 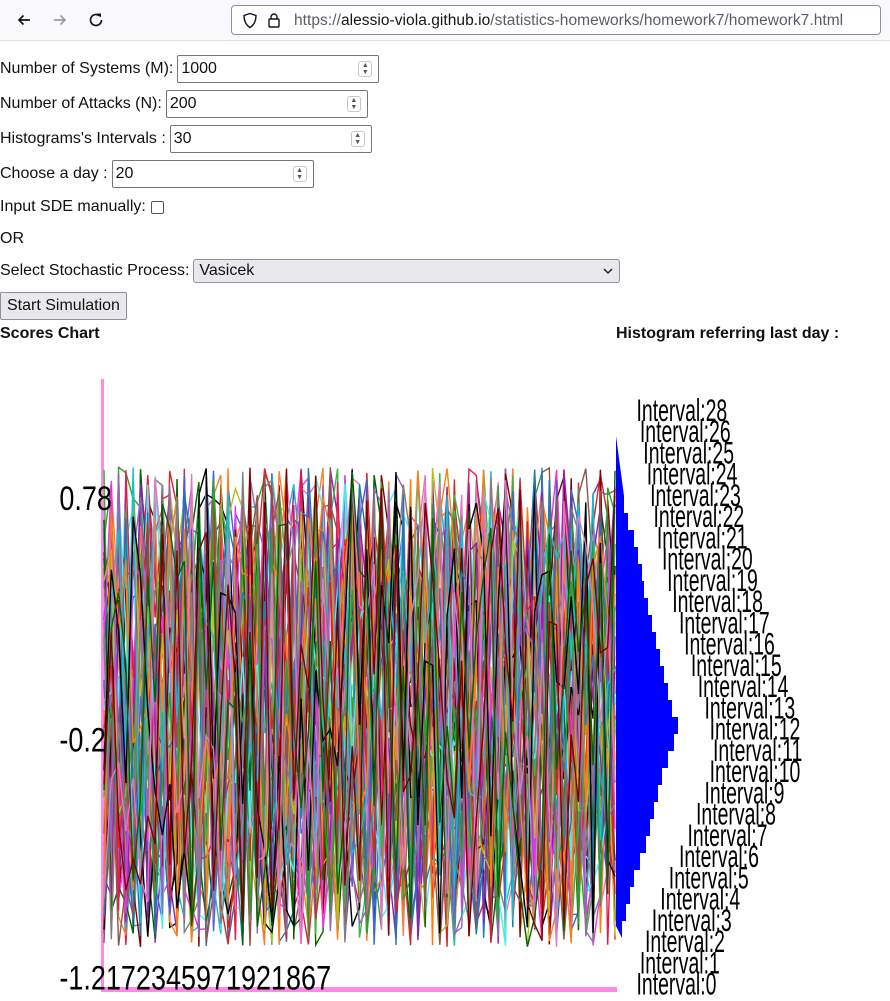 I want to click on back-button, so click(x=24, y=20).